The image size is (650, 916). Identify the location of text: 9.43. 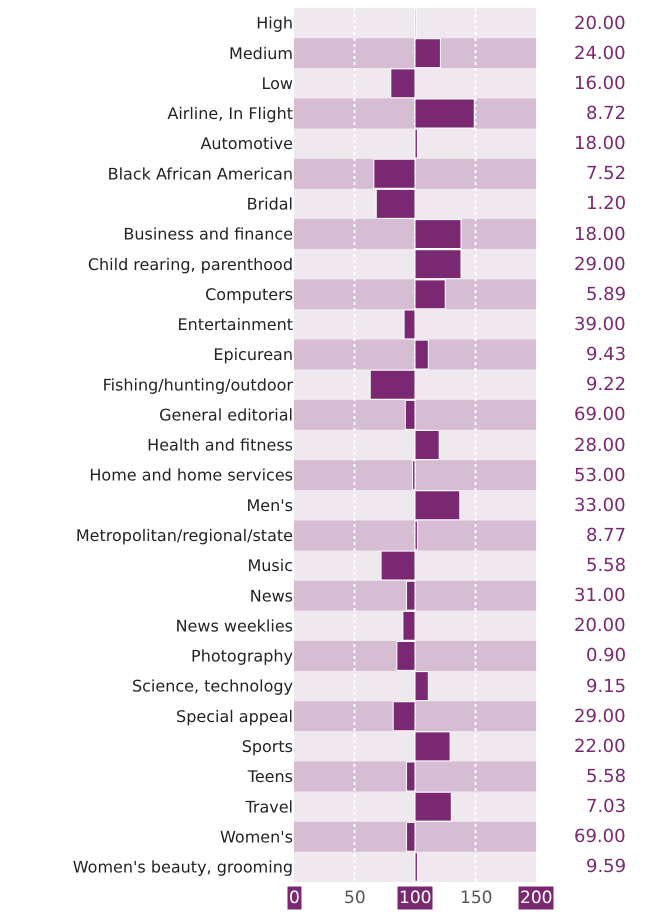
(606, 354).